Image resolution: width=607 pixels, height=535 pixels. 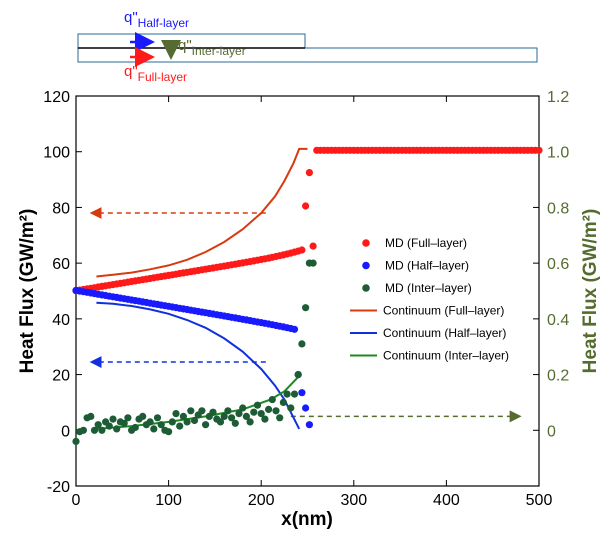 I want to click on full-layer-label: q"Full-layer, so click(x=155, y=73).